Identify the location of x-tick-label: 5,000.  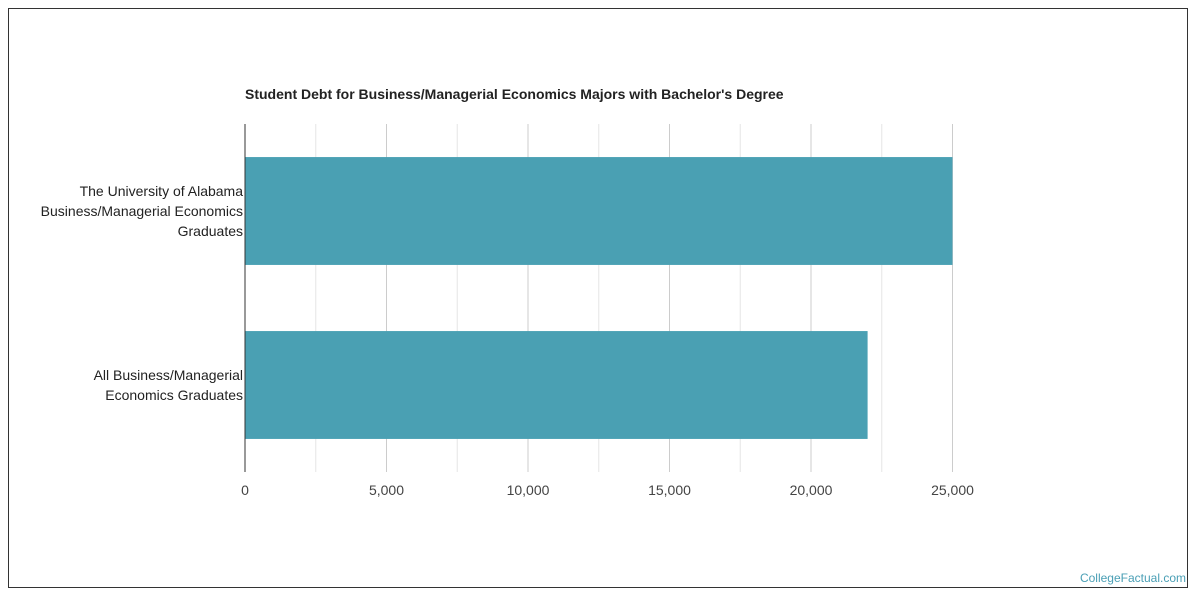
(386, 490).